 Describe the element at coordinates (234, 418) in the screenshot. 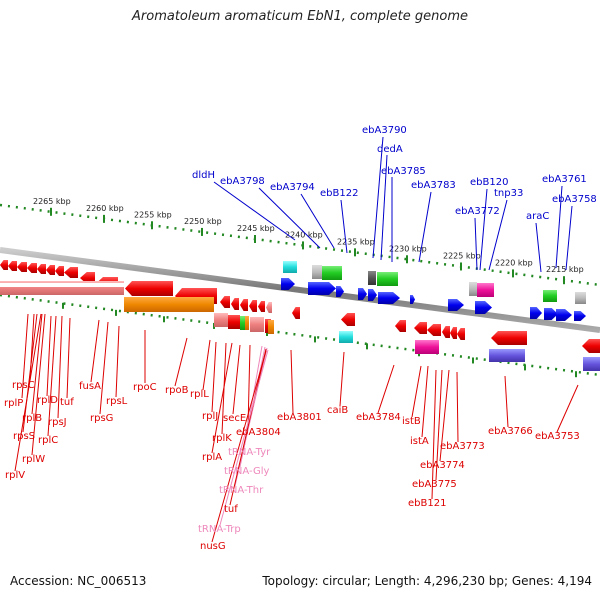

I see `gene-label: secE` at that location.